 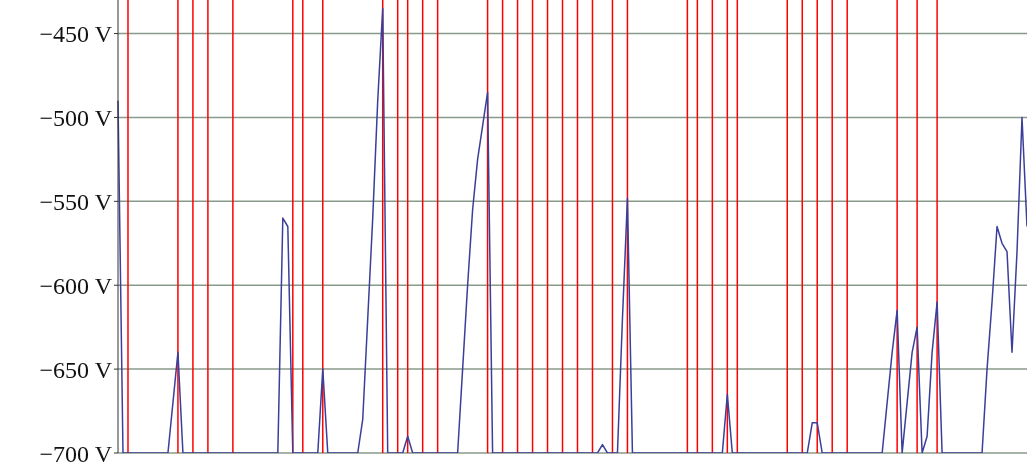 I want to click on y-tick-label: −600 V, so click(x=76, y=285).